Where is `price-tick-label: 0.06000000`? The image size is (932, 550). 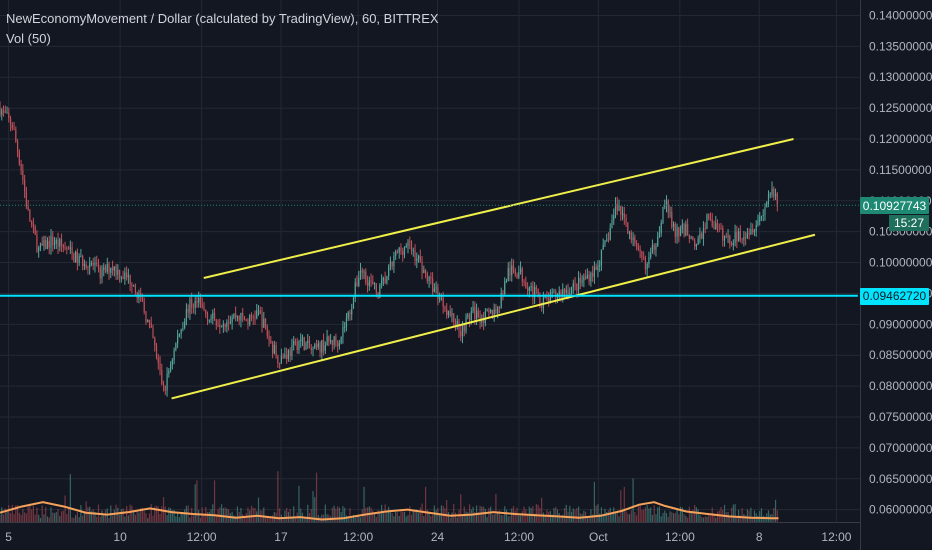
price-tick-label: 0.06000000 is located at coordinates (900, 510).